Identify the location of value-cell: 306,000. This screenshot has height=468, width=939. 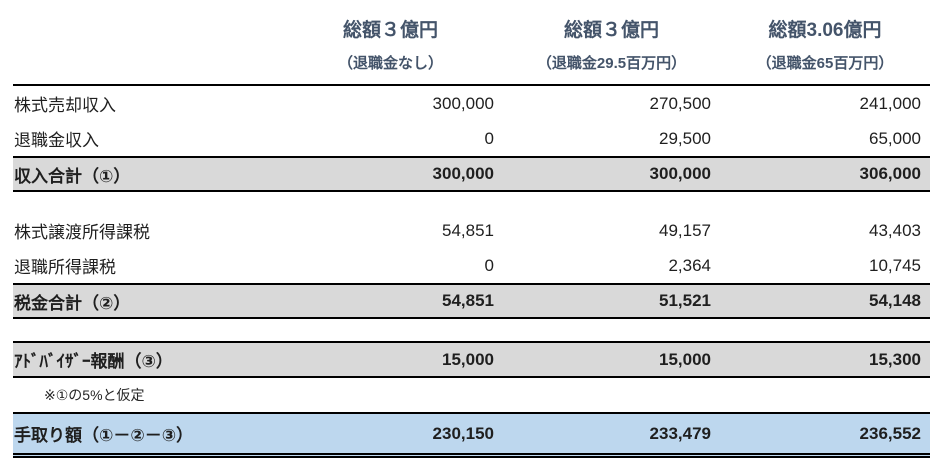
(890, 173).